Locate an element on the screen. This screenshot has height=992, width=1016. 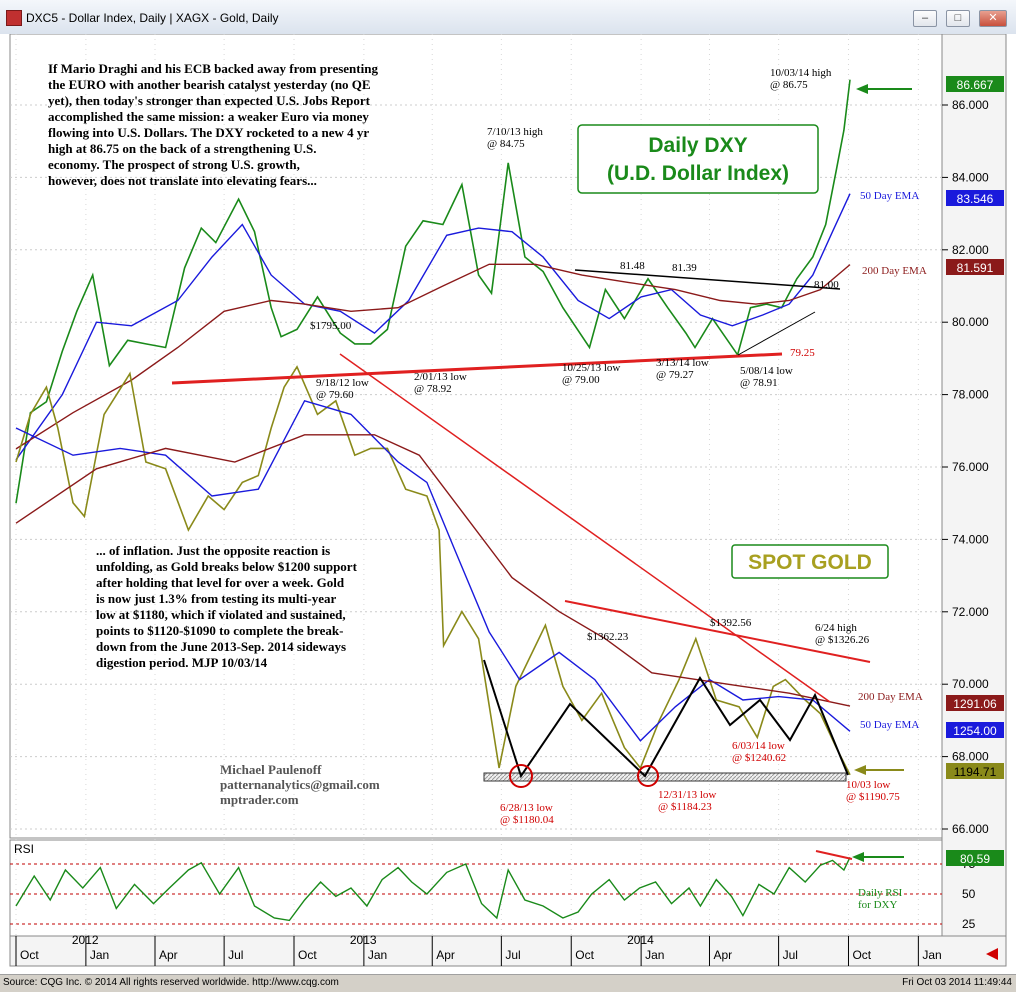
rsi-tick-label: 50 is located at coordinates (969, 894).